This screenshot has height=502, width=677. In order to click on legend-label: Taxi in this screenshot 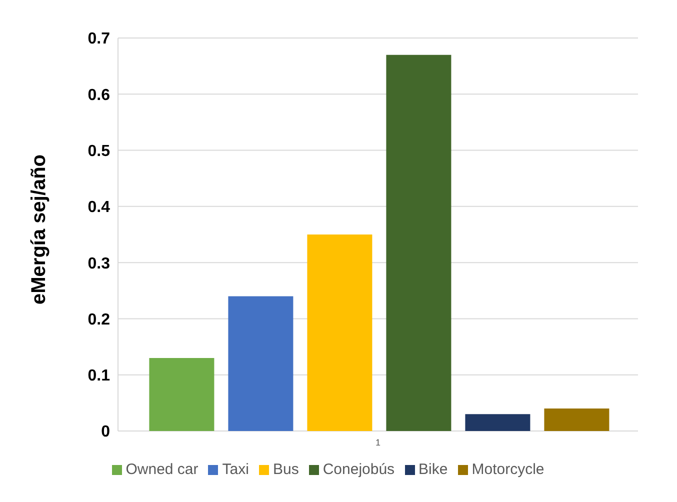, I will do `click(235, 469)`.